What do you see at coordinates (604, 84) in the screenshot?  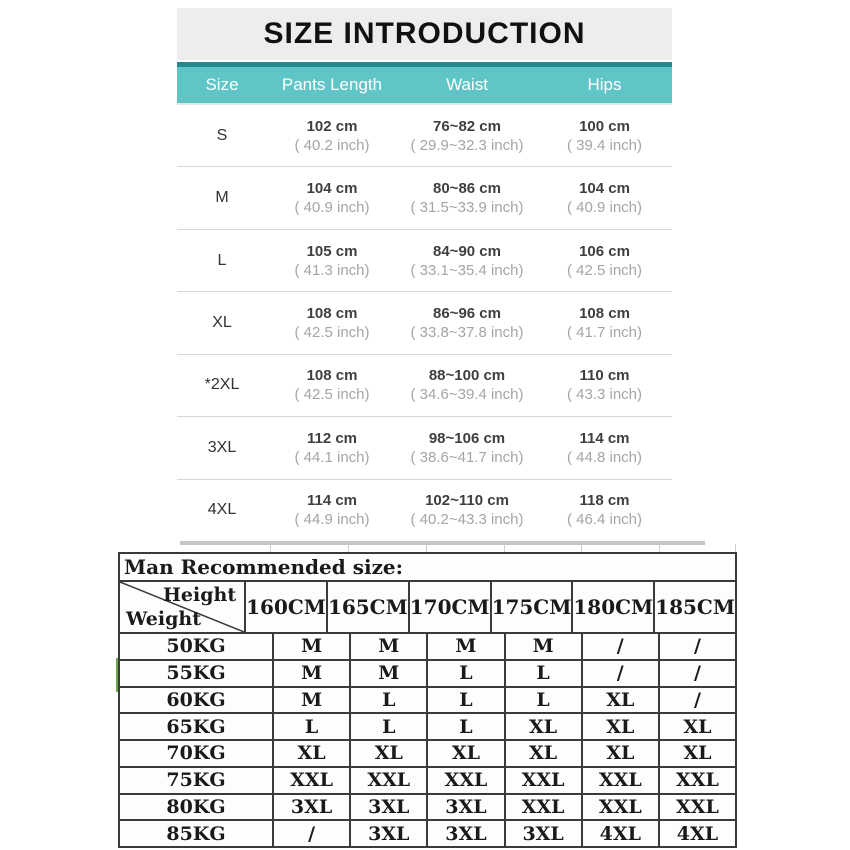 I see `column-header-hips: Hips` at bounding box center [604, 84].